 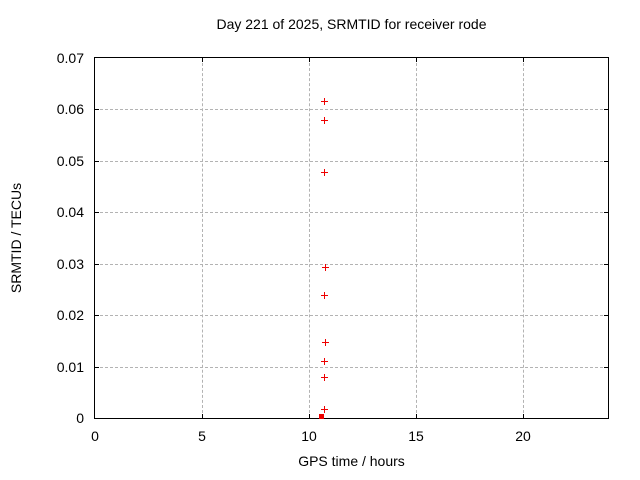 What do you see at coordinates (351, 315) in the screenshot?
I see `gridline-y-0.02` at bounding box center [351, 315].